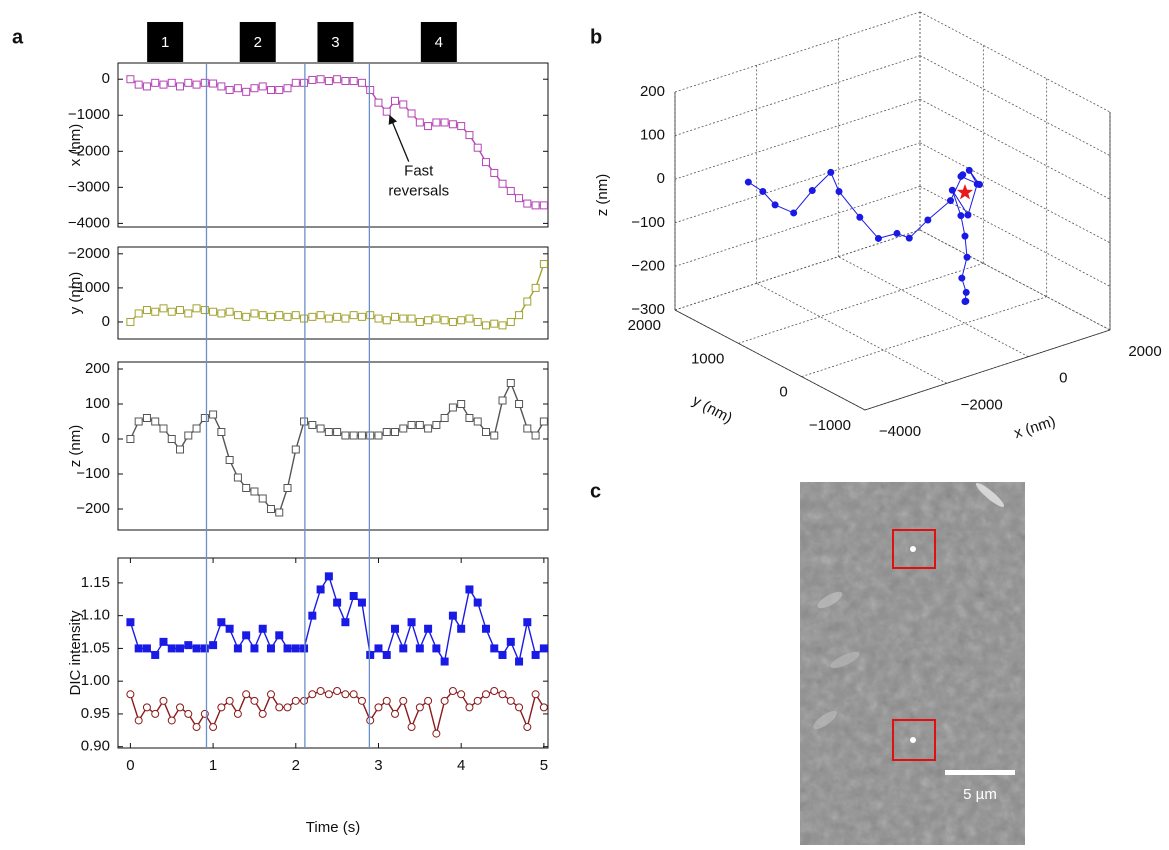 Image resolution: width=1169 pixels, height=850 pixels. Describe the element at coordinates (438, 42) in the screenshot. I see `phase-box` at that location.